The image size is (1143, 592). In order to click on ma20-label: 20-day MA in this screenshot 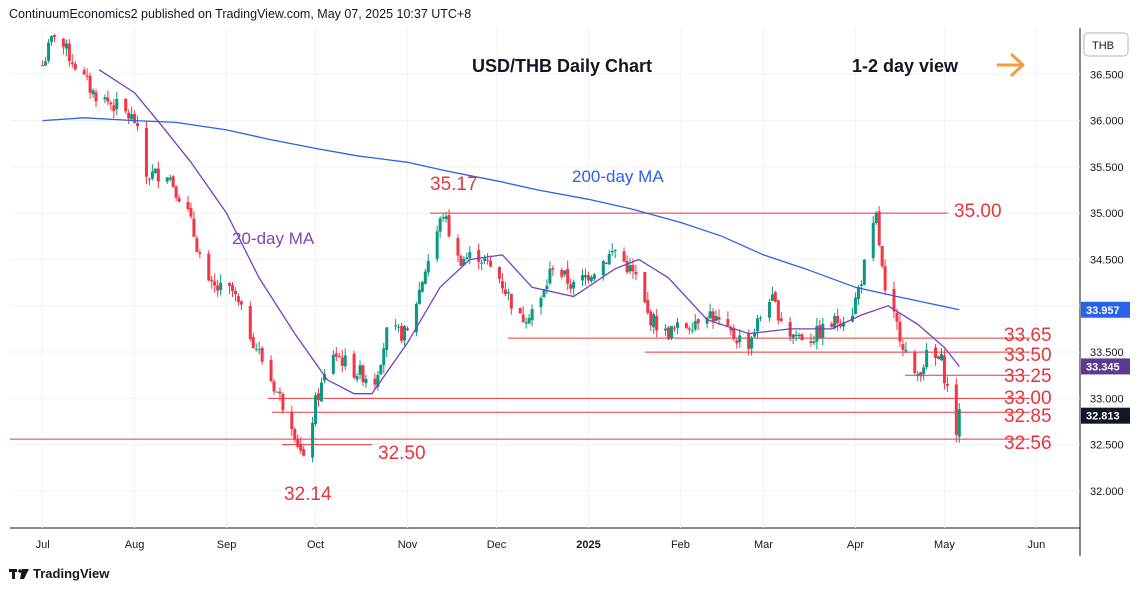, I will do `click(273, 238)`.